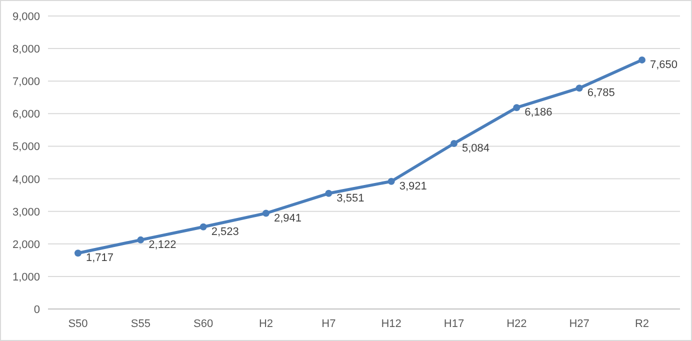 The width and height of the screenshot is (692, 341). I want to click on x-tick-label: S60, so click(204, 324).